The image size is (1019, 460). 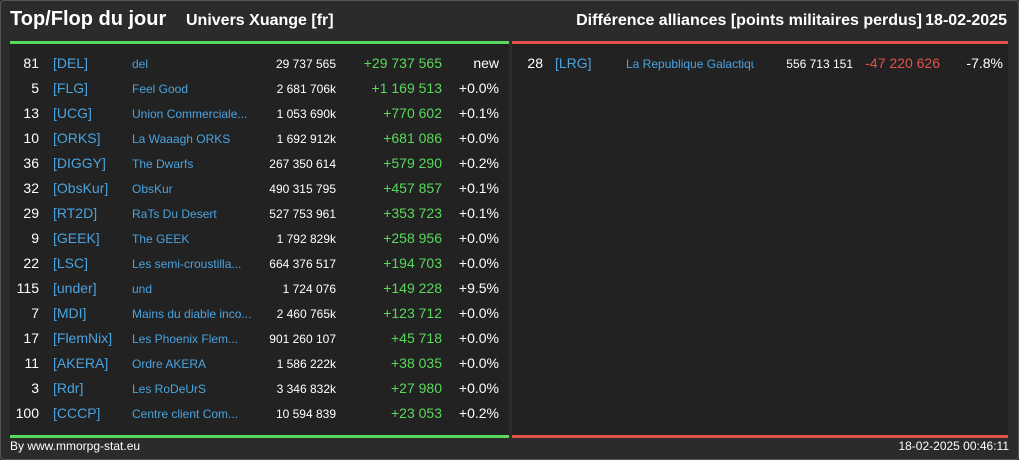 What do you see at coordinates (83, 338) in the screenshot?
I see `alliance-tag-link: [FlemNix]` at bounding box center [83, 338].